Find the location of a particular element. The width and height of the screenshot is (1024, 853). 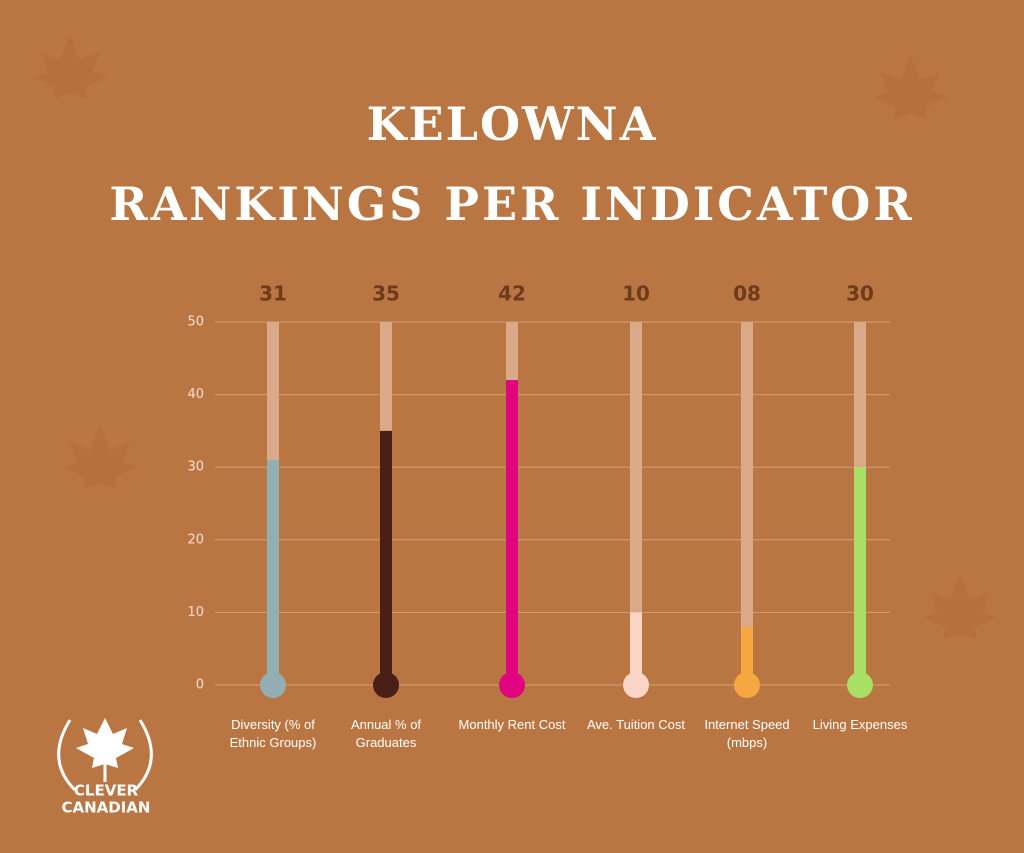

x-tick-label: Living Expenses is located at coordinates (860, 724).